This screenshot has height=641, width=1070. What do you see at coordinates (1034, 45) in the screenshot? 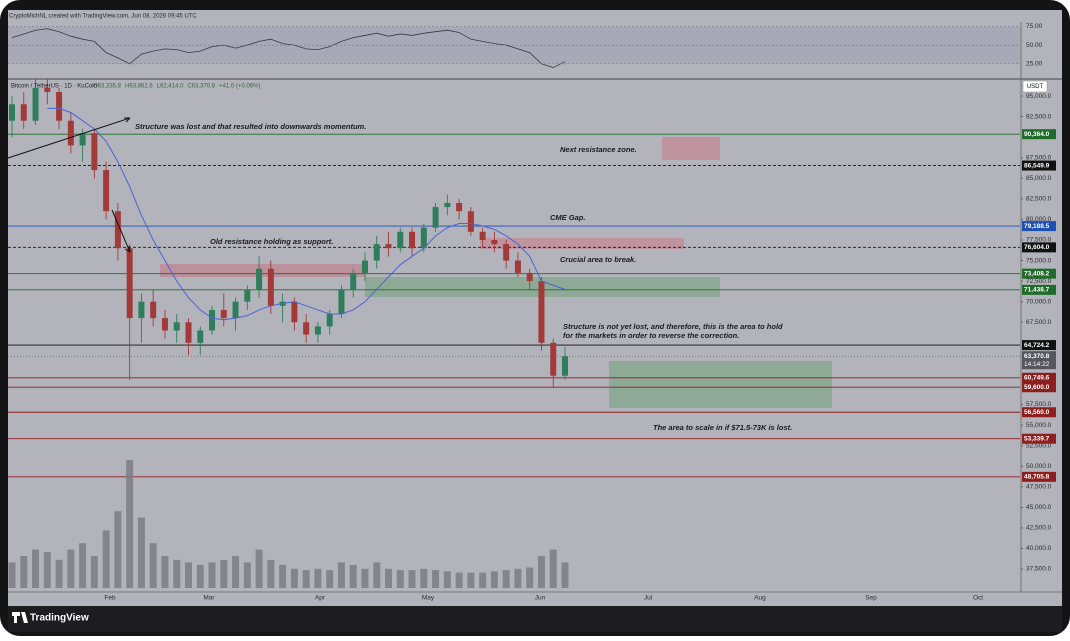
I see `rsi-tick-label: 50.00` at bounding box center [1034, 45].